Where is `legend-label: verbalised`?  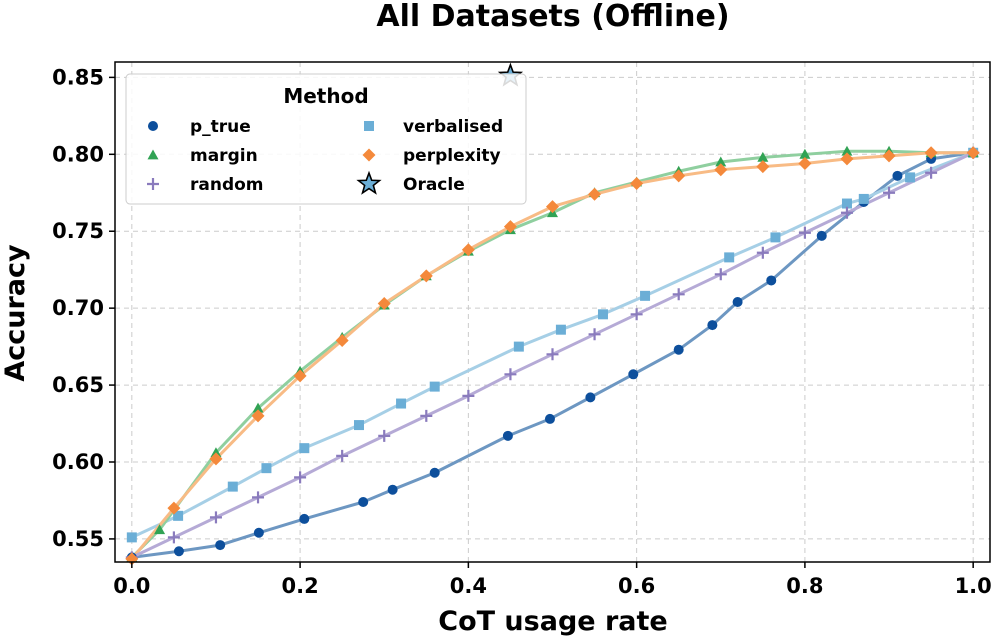
legend-label: verbalised is located at coordinates (453, 127).